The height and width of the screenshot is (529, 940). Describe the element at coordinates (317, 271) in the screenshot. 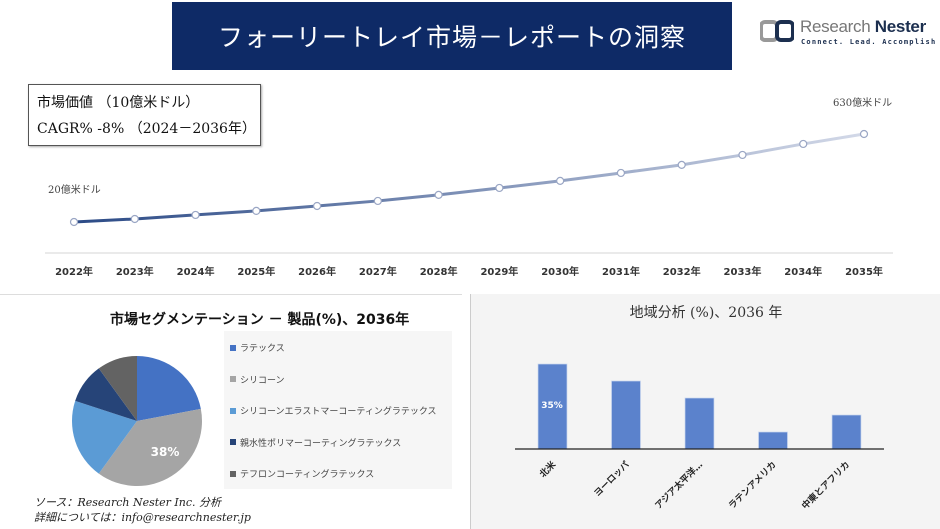

I see `x-tick-label: 2026年` at that location.